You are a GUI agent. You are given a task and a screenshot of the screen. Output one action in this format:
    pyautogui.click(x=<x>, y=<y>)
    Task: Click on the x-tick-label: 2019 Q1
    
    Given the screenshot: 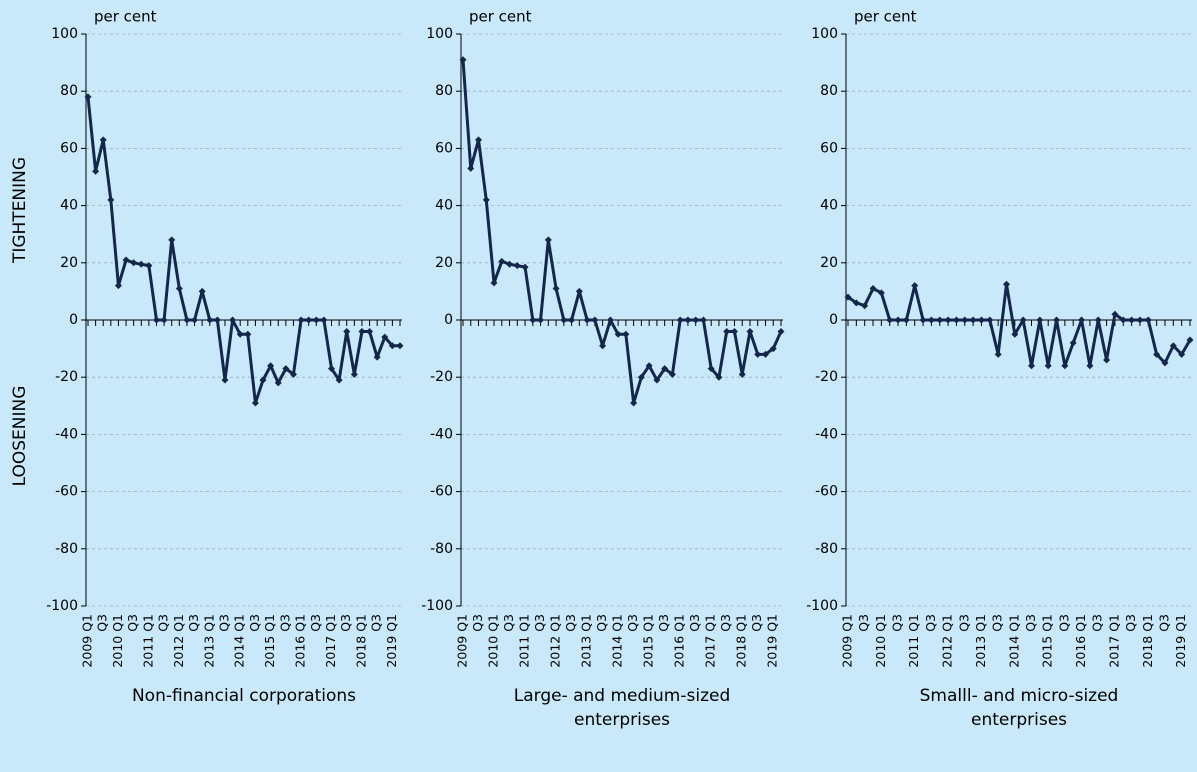 What is the action you would take?
    pyautogui.click(x=772, y=641)
    